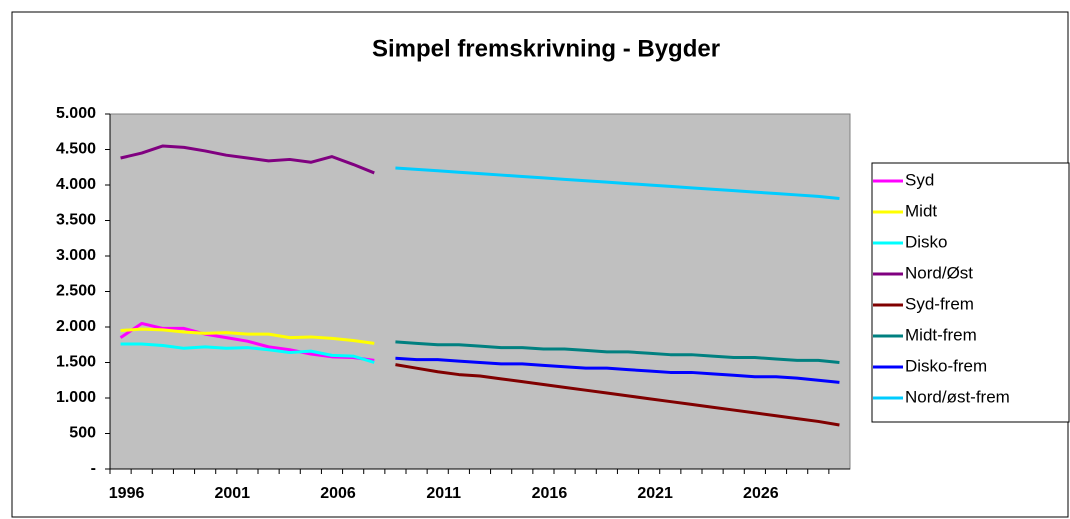  I want to click on legend-label: Midt-frem, so click(941, 334).